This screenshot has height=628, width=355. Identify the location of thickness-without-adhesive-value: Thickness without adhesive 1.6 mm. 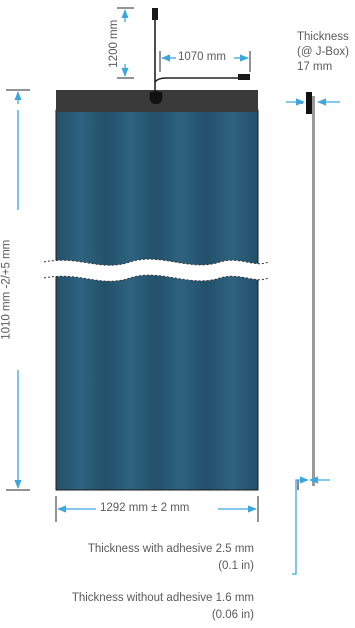
(162, 598).